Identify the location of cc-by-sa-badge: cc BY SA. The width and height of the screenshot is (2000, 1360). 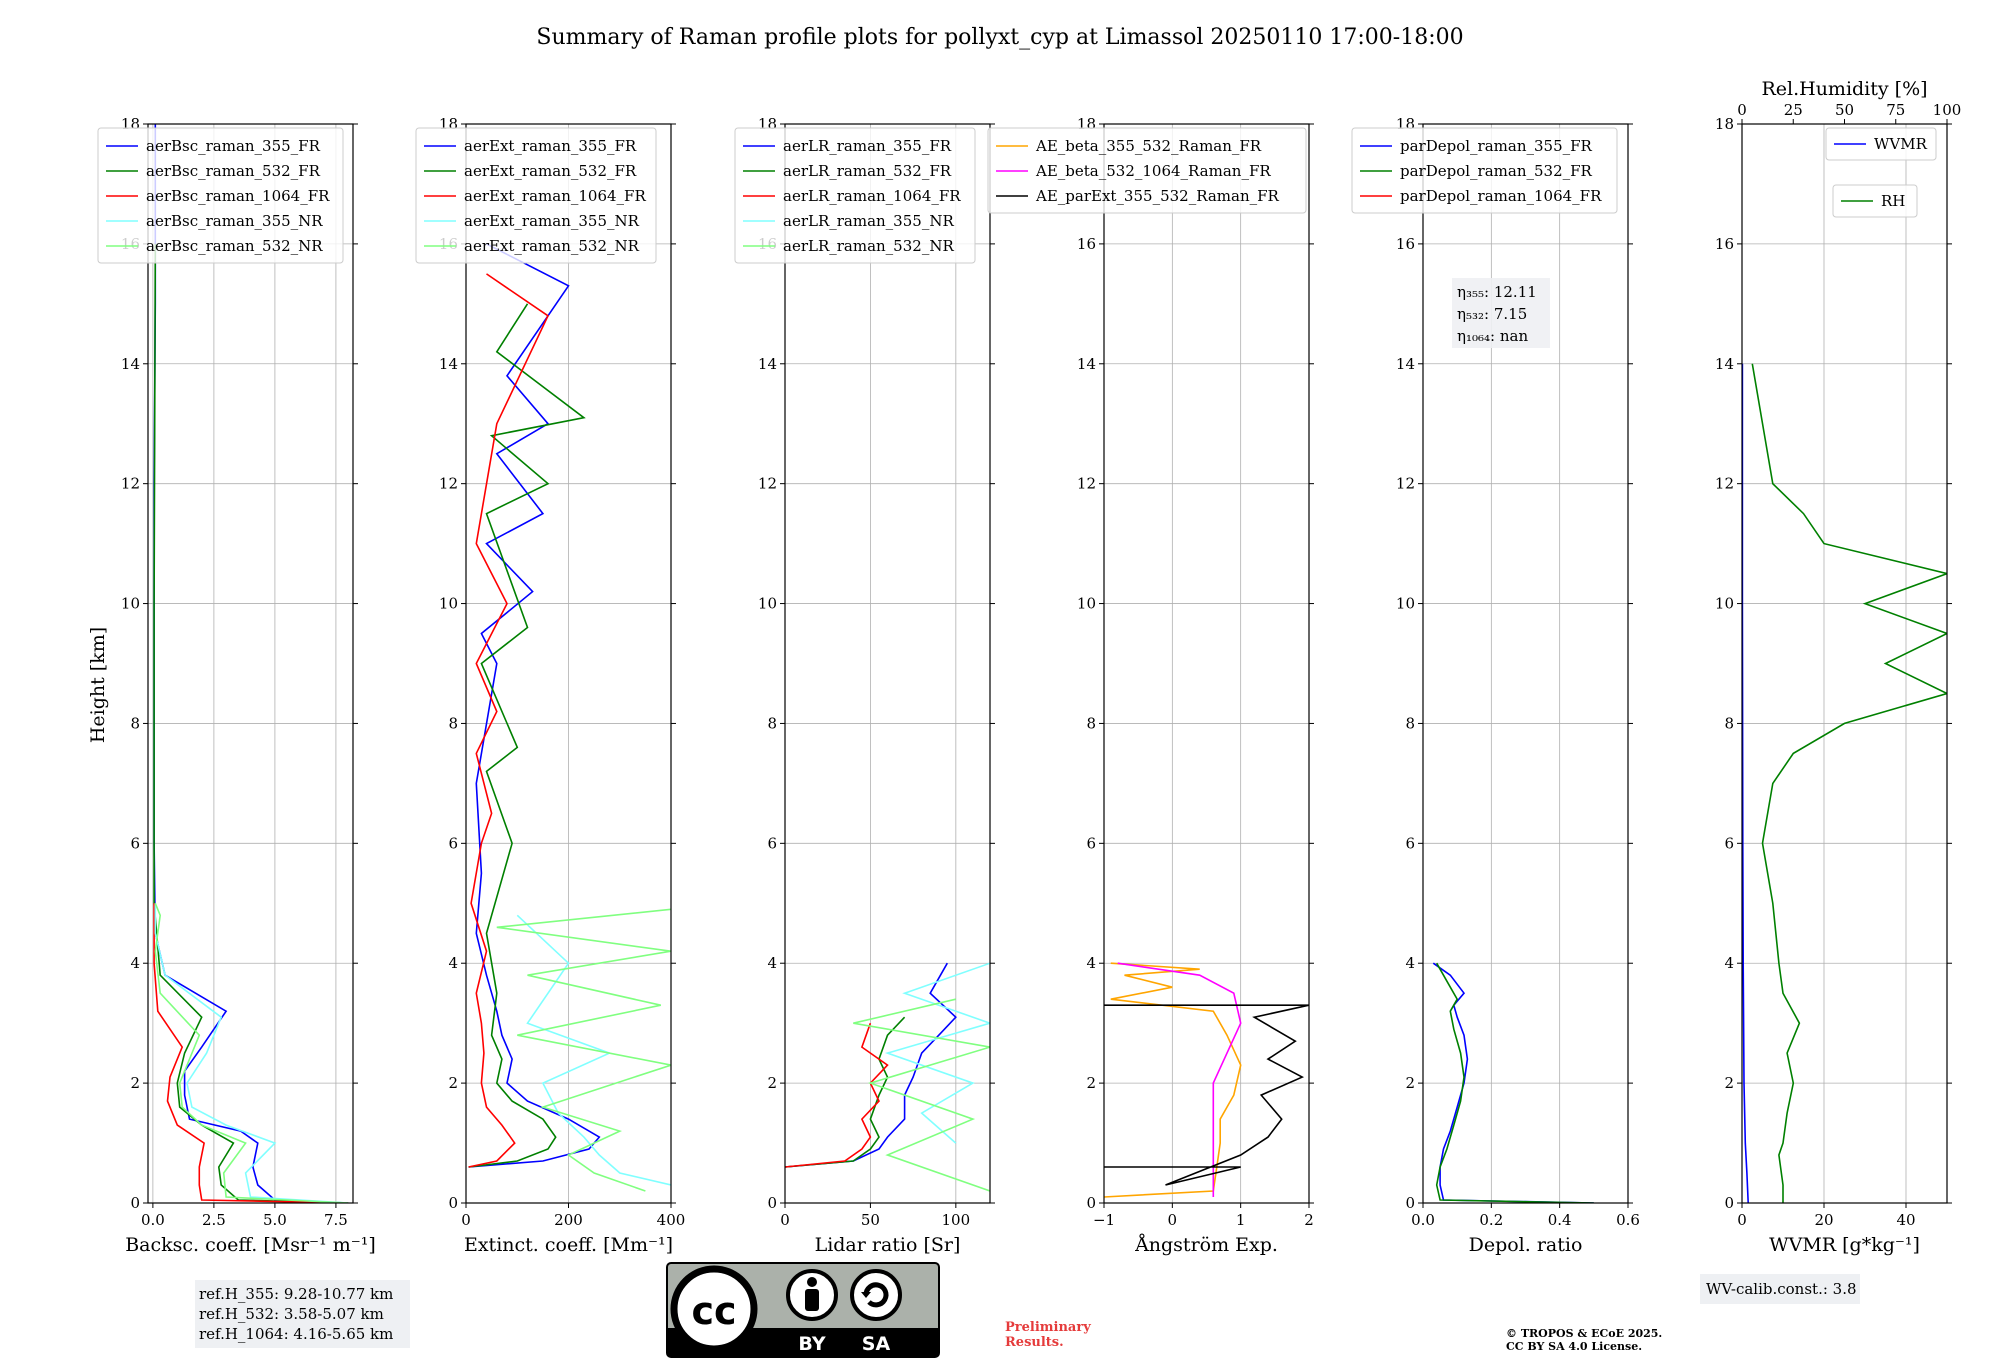
(803, 1310).